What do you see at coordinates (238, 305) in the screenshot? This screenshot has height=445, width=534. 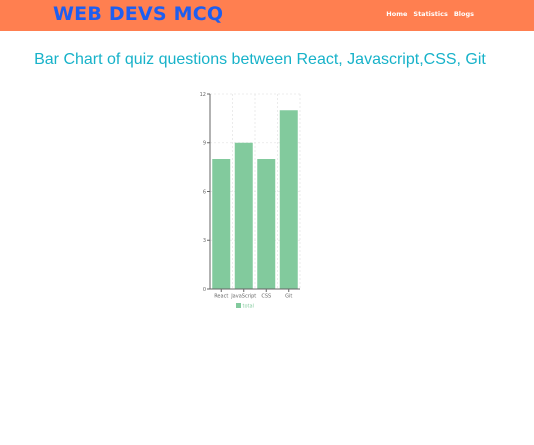 I see `legend-swatch-total` at bounding box center [238, 305].